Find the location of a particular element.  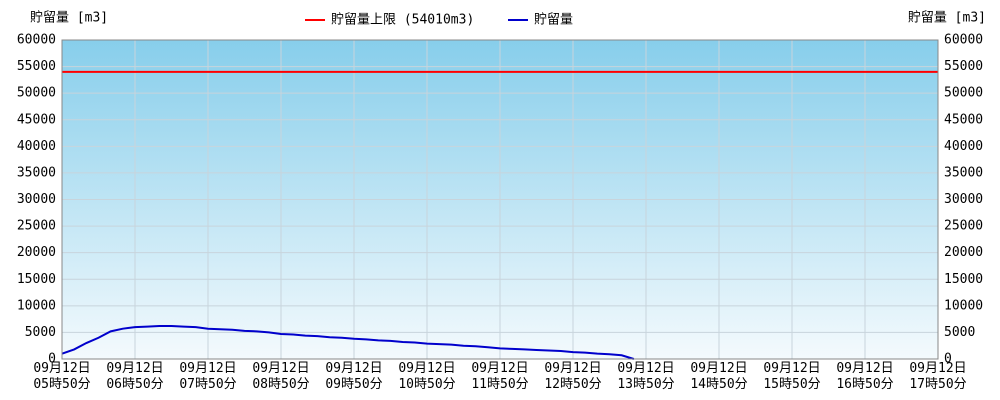

y2-tick-label: 25000 is located at coordinates (963, 226).